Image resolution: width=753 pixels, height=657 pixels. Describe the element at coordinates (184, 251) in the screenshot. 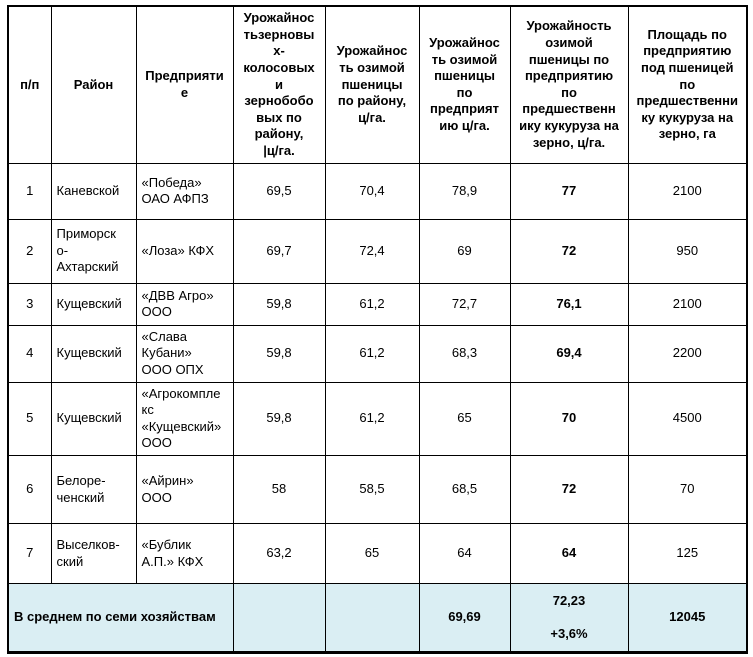

I see `cell-enterprise: «Лоза» КФХ` at that location.